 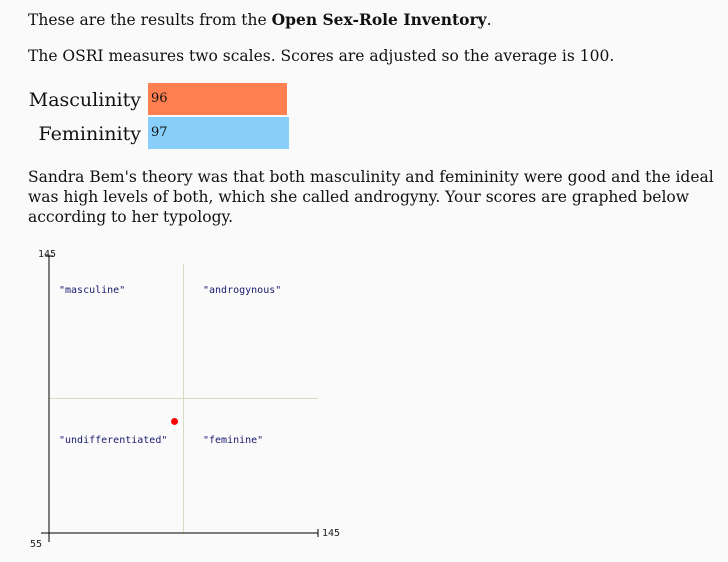 What do you see at coordinates (36, 544) in the screenshot?
I see `y-tick-label-min: 55` at bounding box center [36, 544].